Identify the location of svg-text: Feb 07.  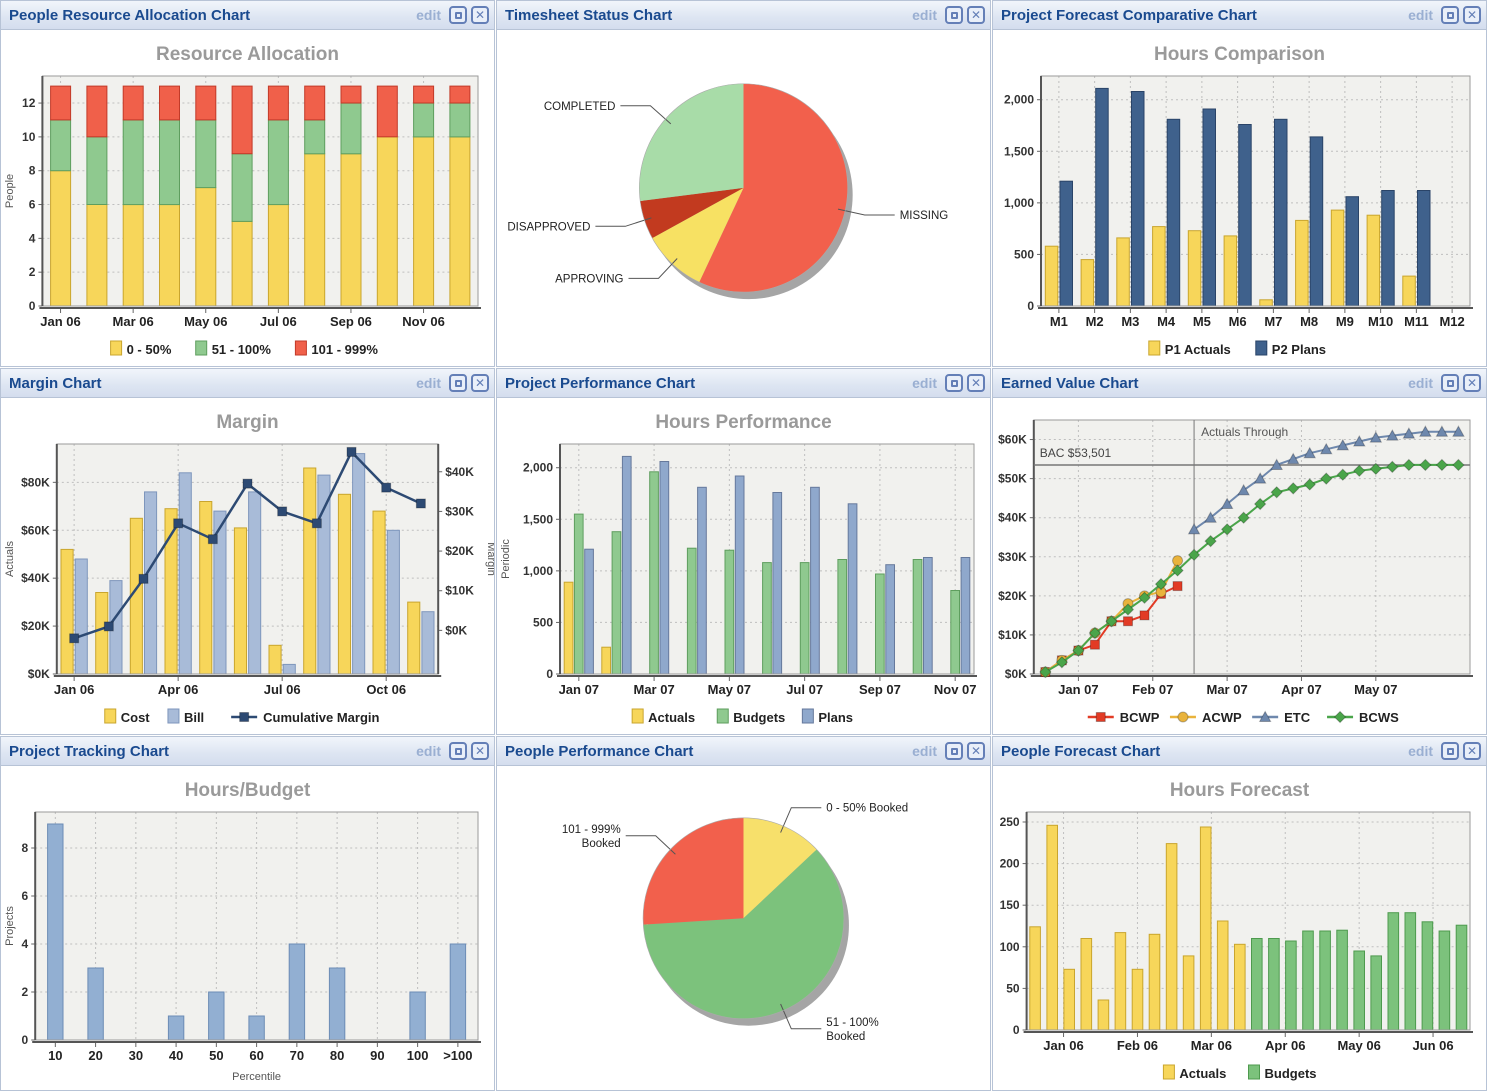
(1152, 689).